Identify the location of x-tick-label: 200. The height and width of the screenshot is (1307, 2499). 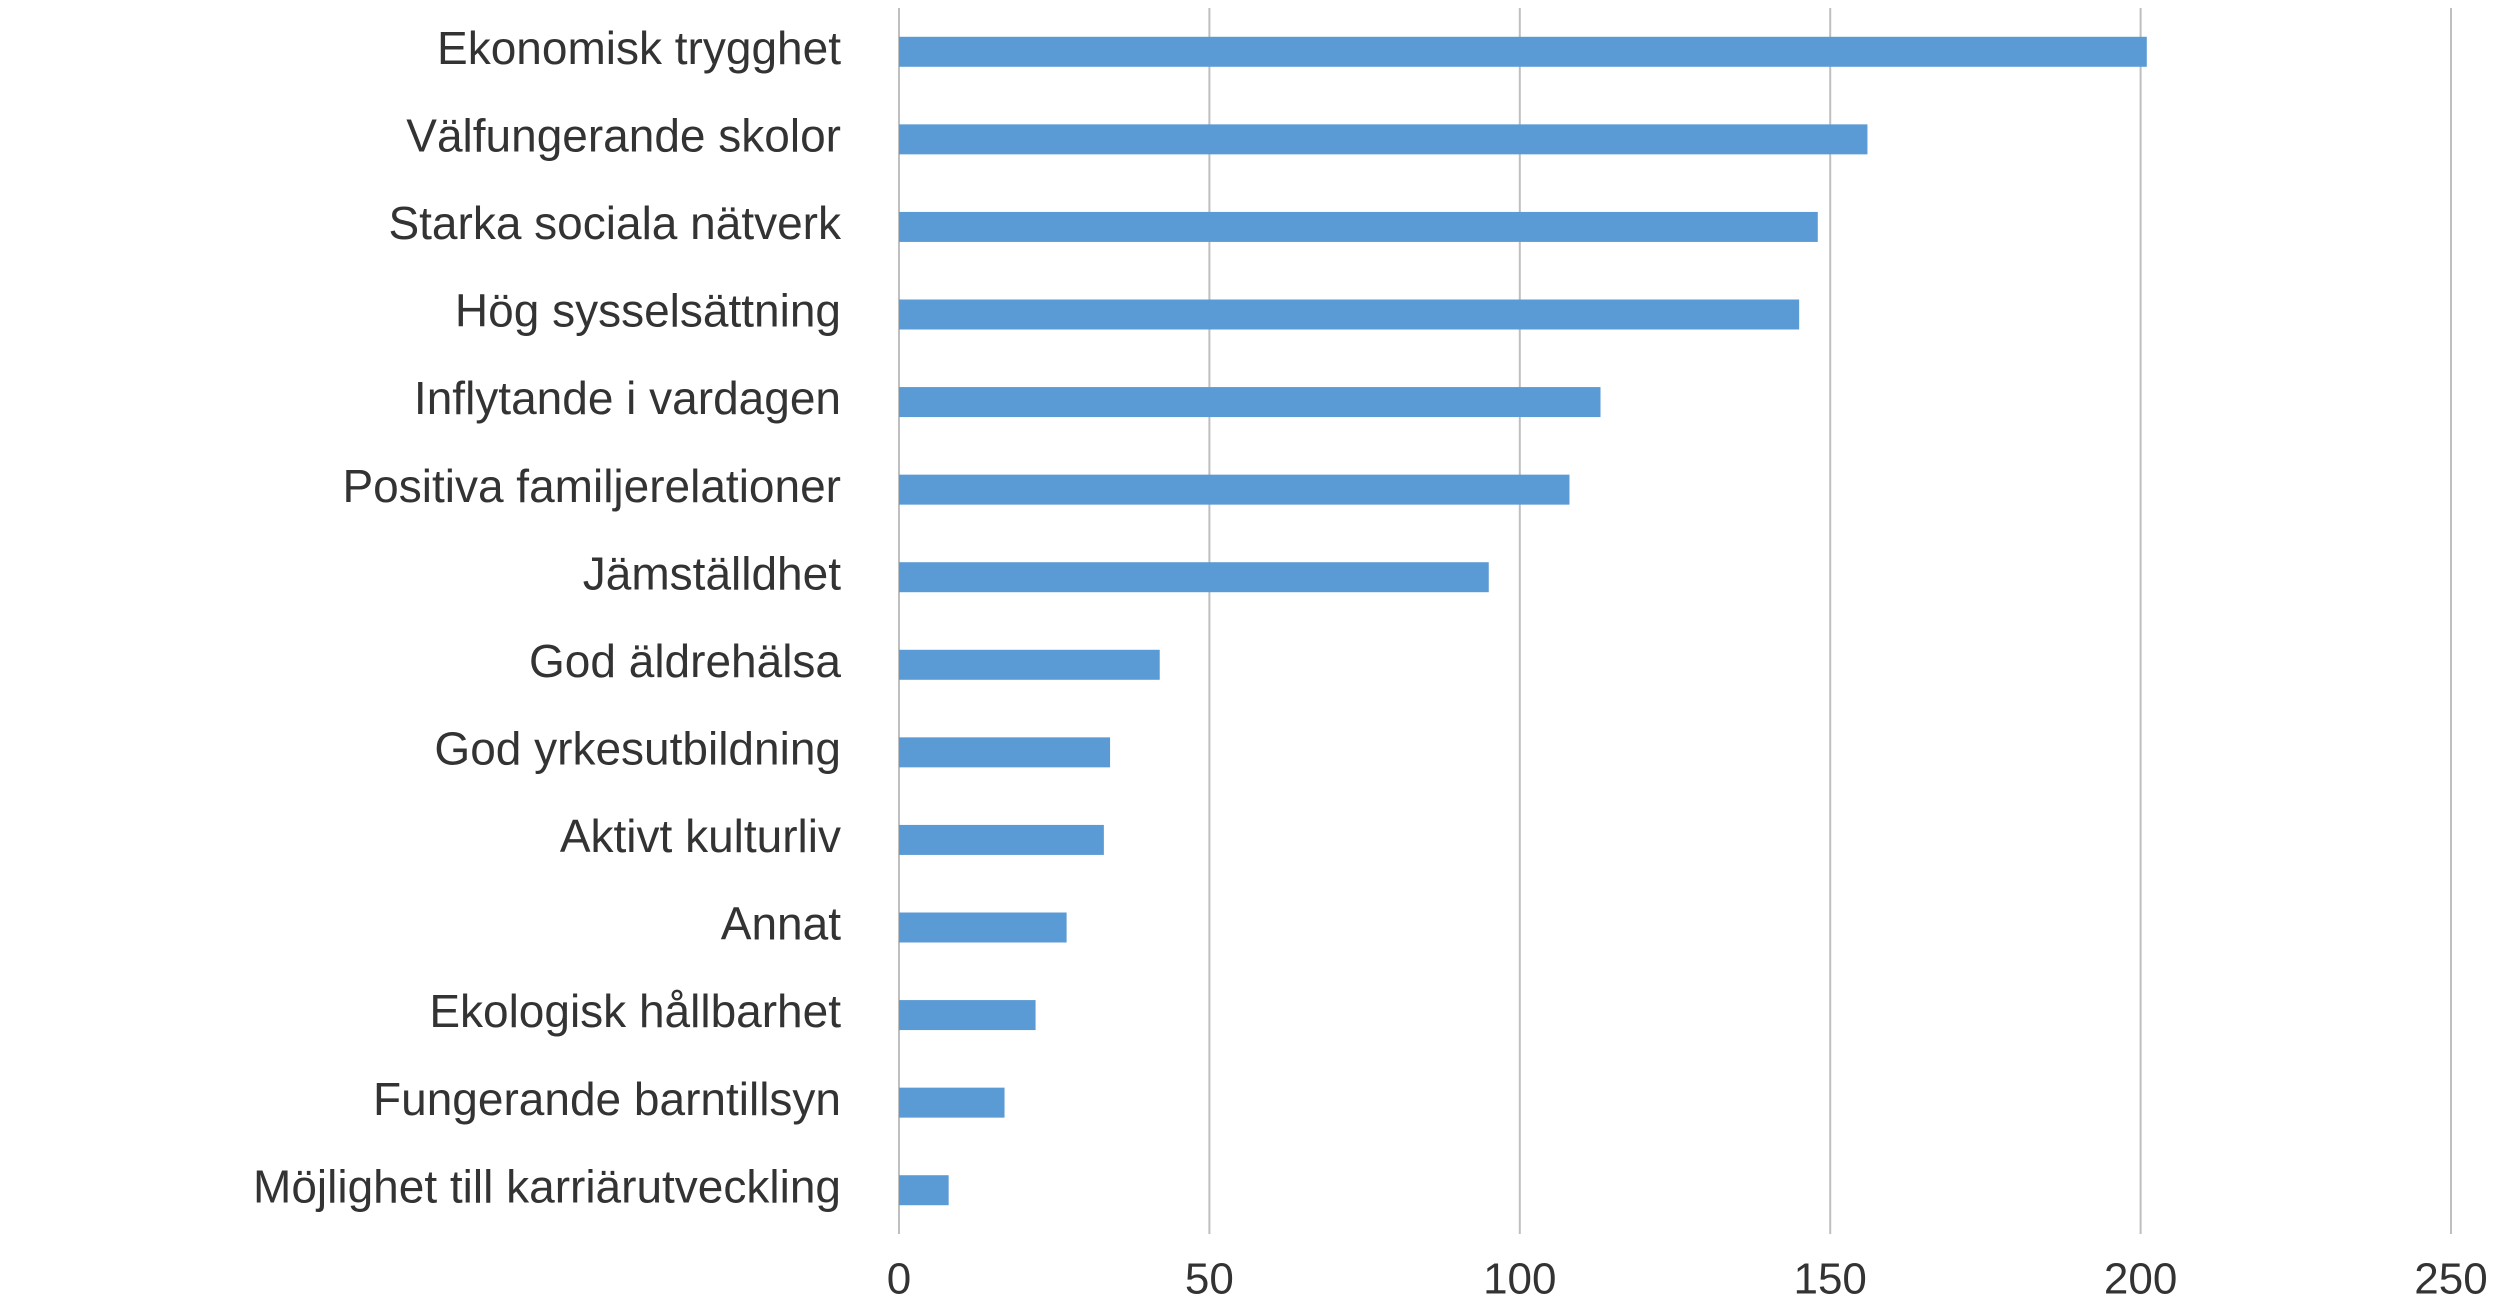
(2140, 1279).